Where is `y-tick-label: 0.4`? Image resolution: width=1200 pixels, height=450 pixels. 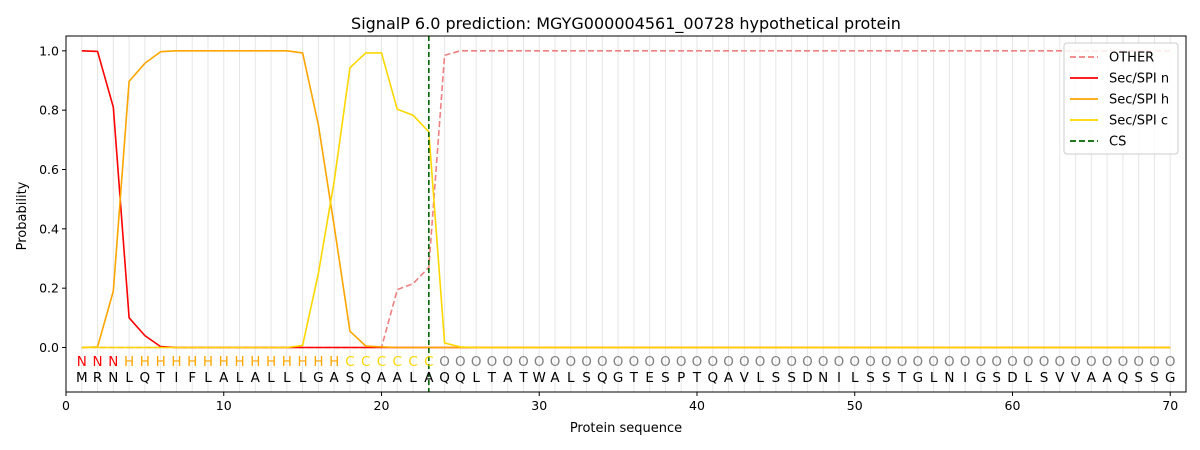 y-tick-label: 0.4 is located at coordinates (49, 228).